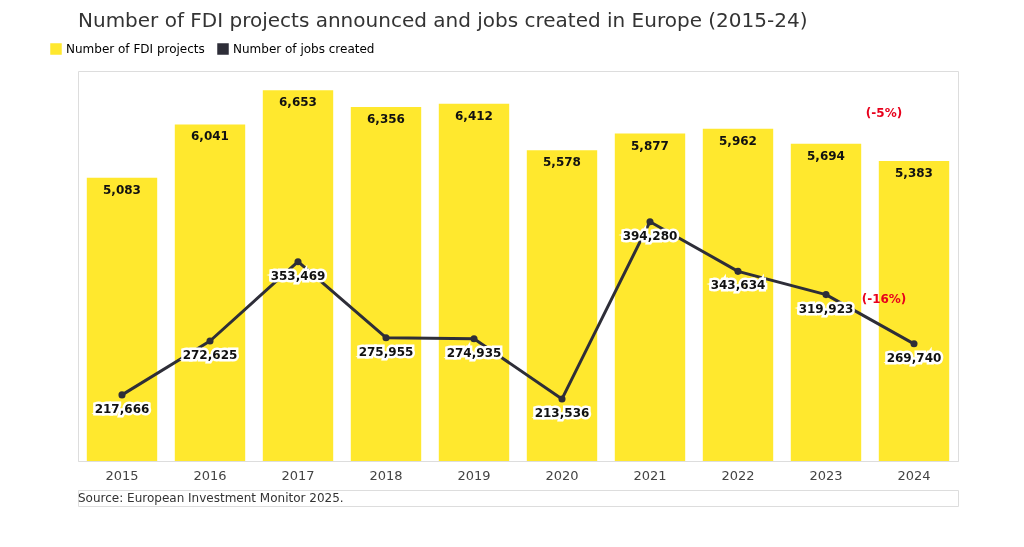  I want to click on x-tick-label: 2021, so click(650, 475).